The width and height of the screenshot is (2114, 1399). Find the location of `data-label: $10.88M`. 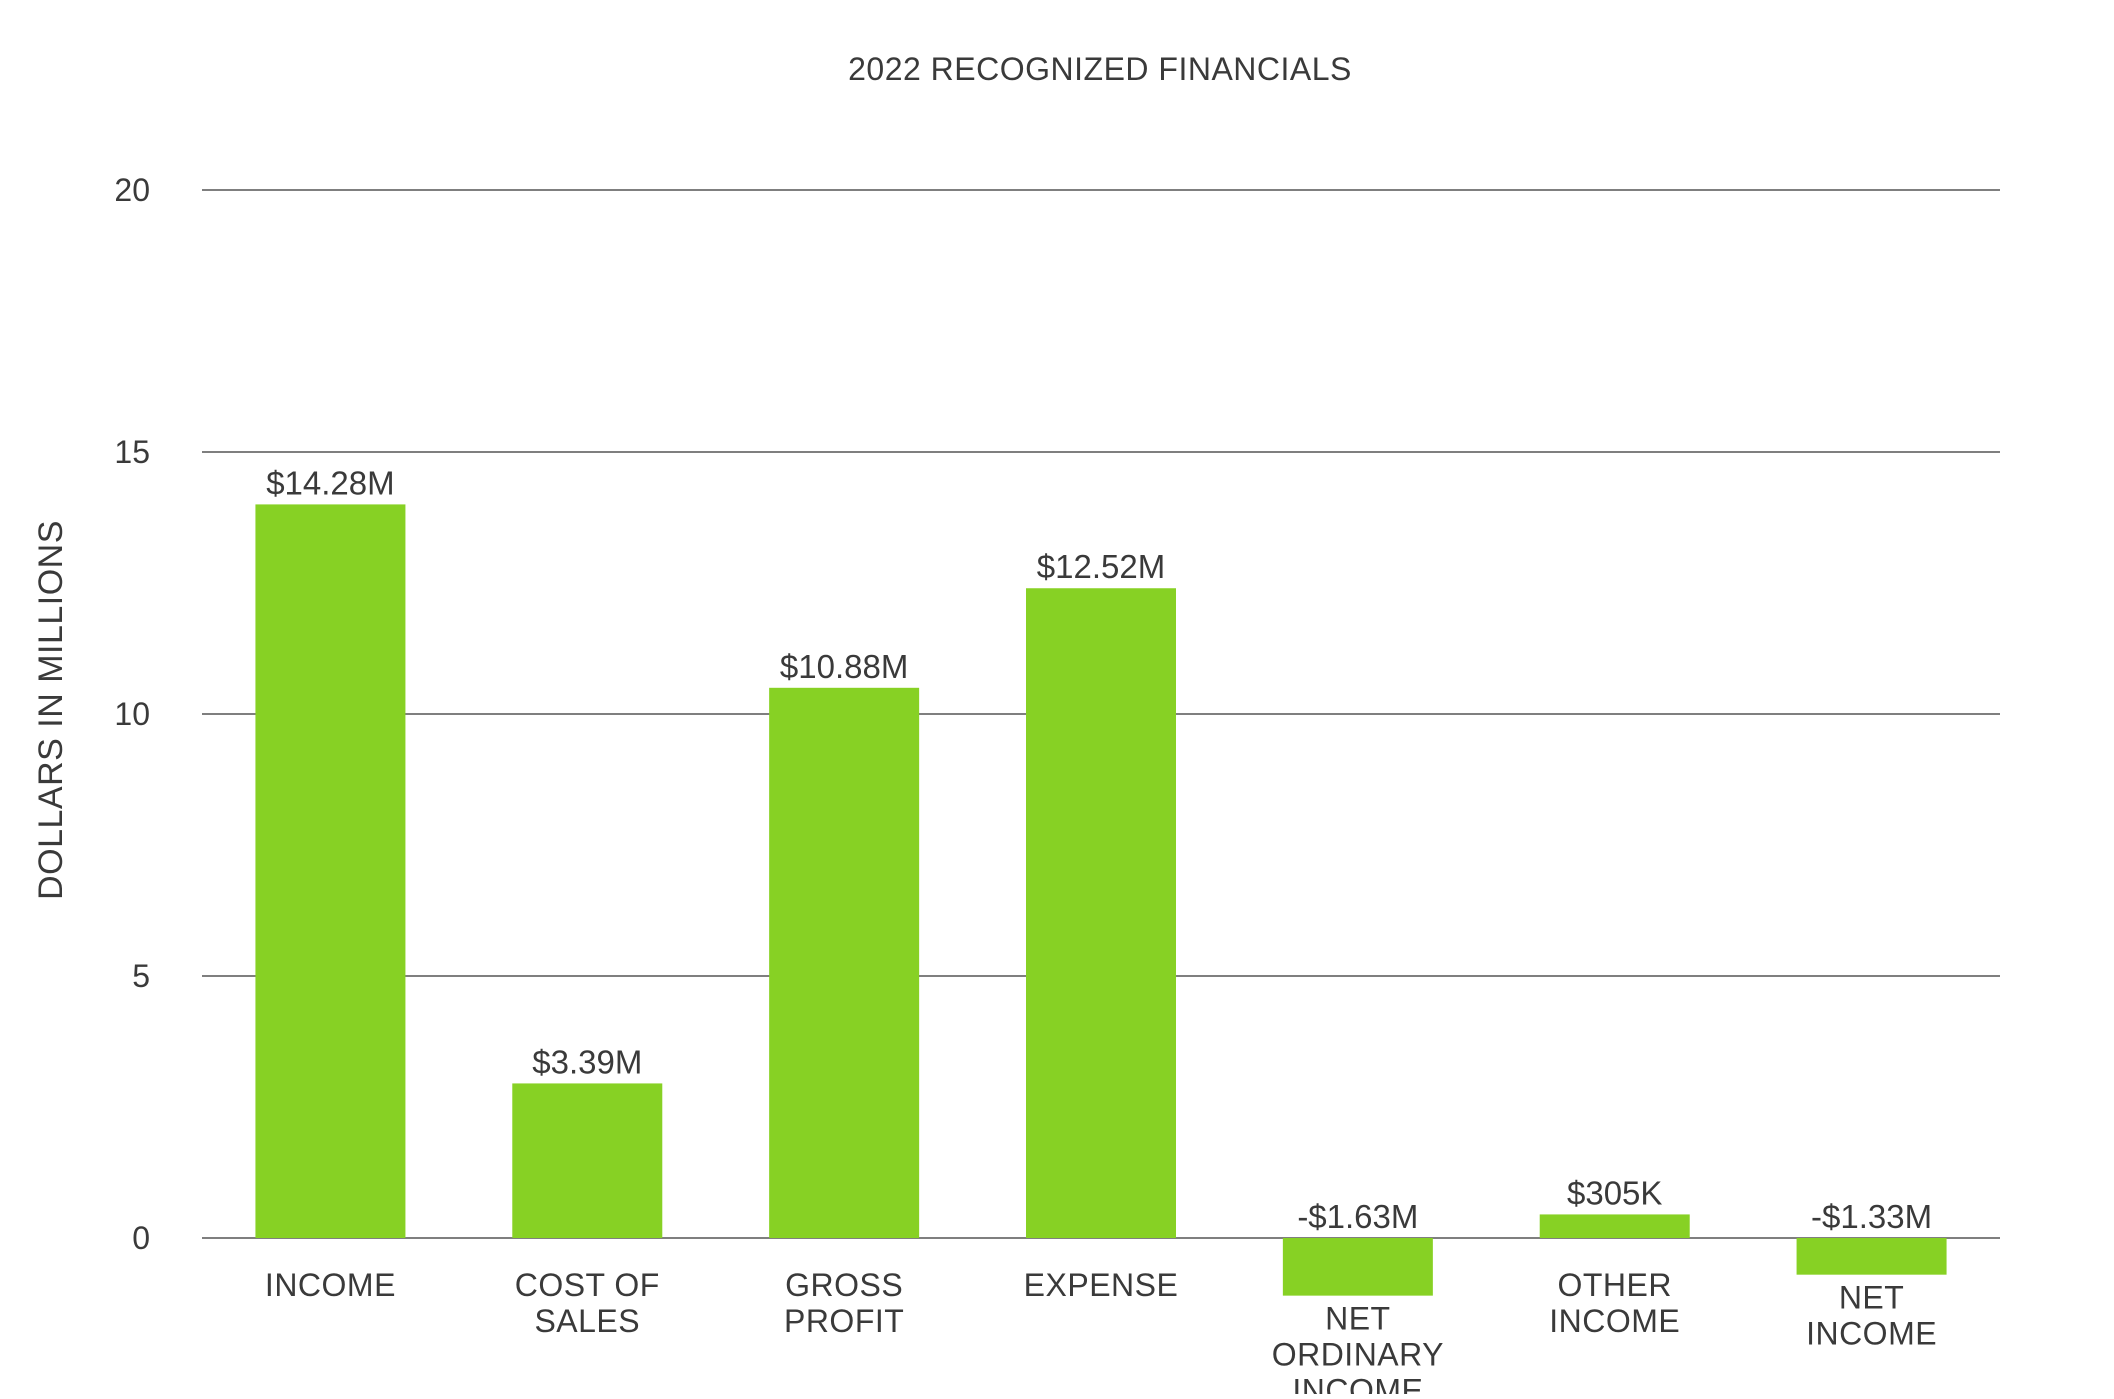

data-label: $10.88M is located at coordinates (844, 666).